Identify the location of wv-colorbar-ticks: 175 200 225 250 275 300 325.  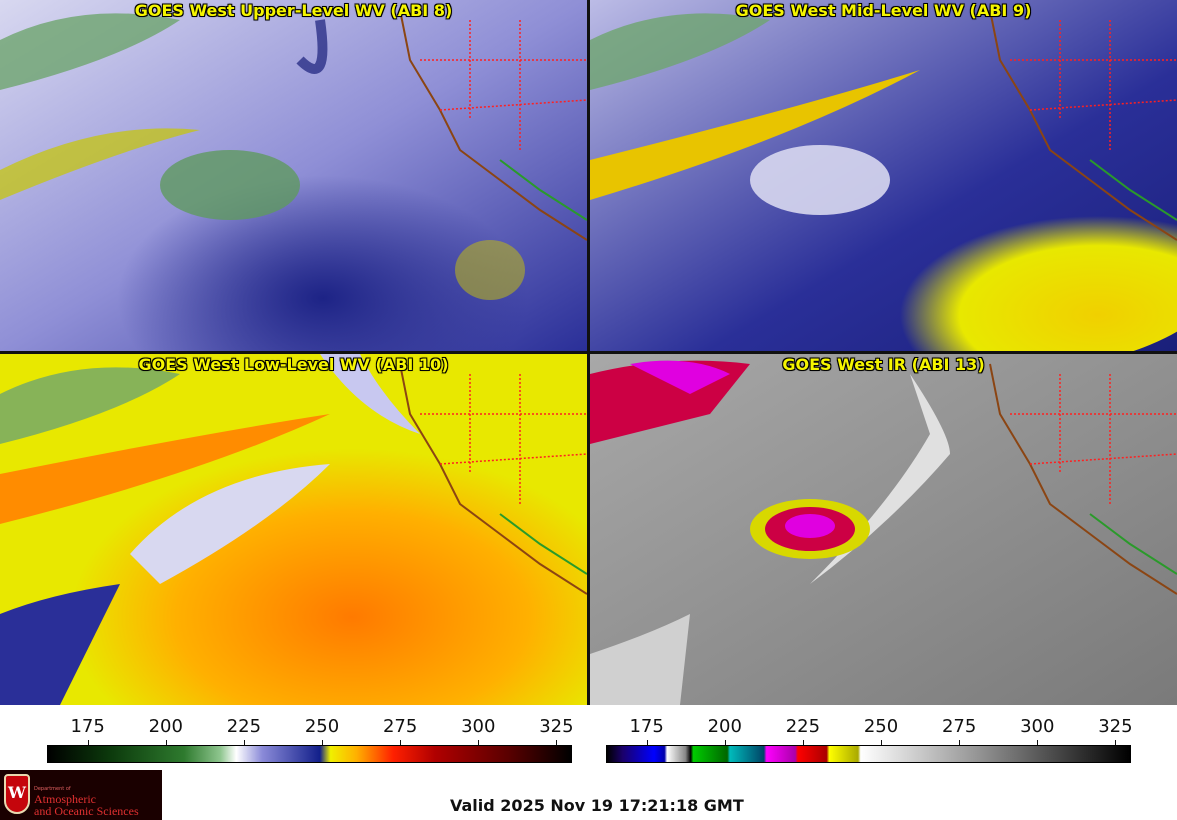
(310, 726).